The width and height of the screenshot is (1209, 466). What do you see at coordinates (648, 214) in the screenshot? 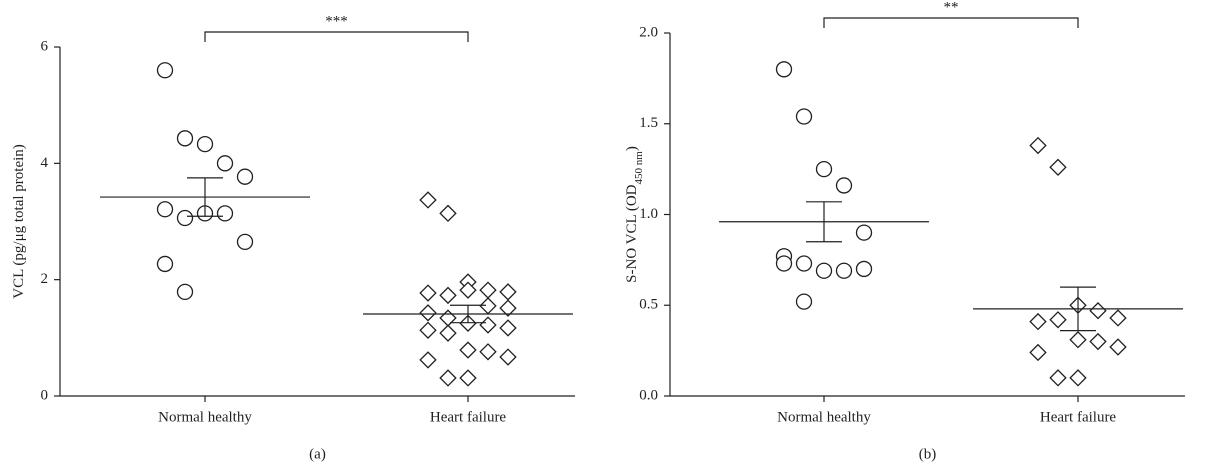
I see `y-tick-label: 1.0` at bounding box center [648, 214].